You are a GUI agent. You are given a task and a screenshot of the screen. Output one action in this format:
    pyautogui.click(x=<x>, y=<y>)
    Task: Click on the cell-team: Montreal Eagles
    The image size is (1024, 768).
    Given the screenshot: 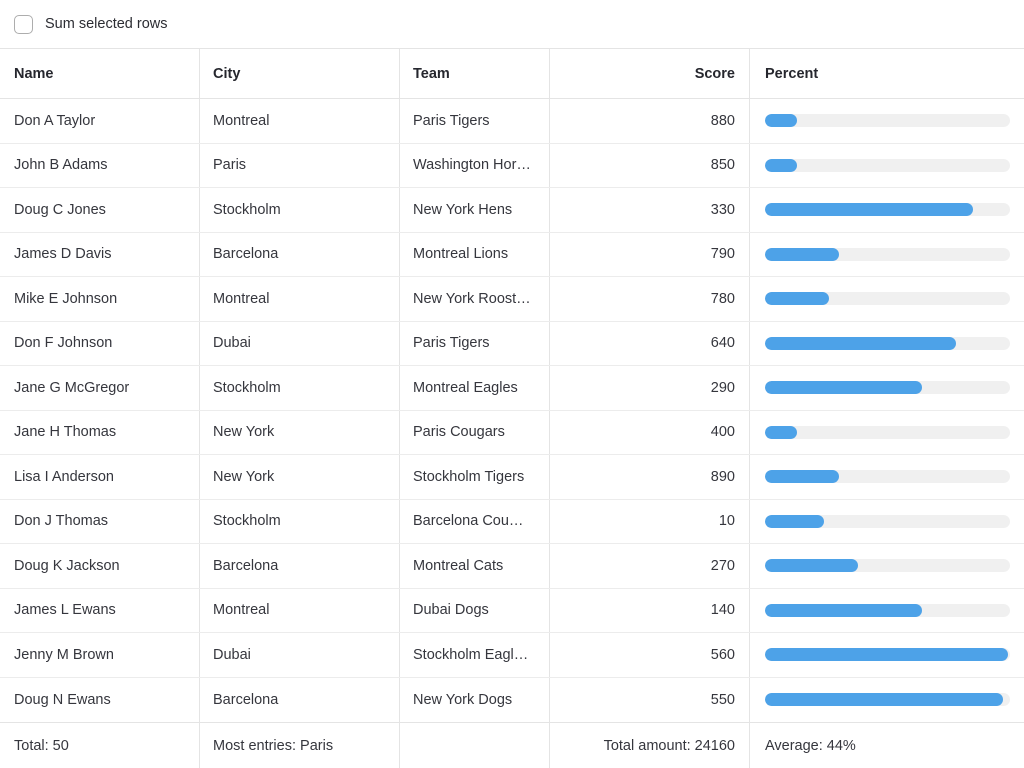 What is the action you would take?
    pyautogui.click(x=475, y=388)
    